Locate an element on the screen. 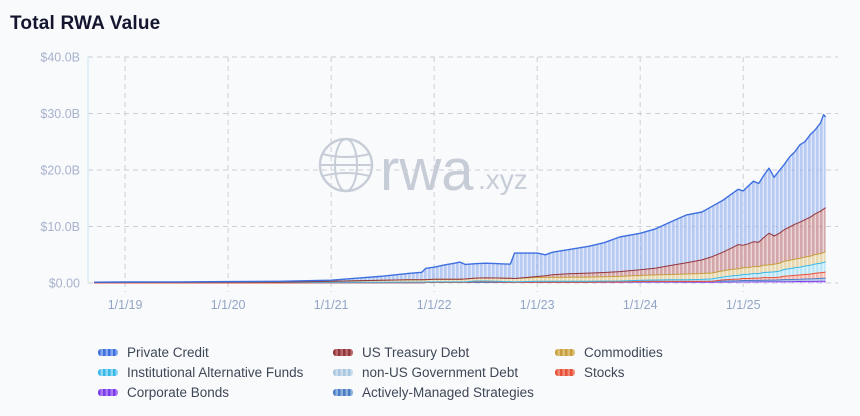  y-axis-tick-label: $40.0B is located at coordinates (60, 58).